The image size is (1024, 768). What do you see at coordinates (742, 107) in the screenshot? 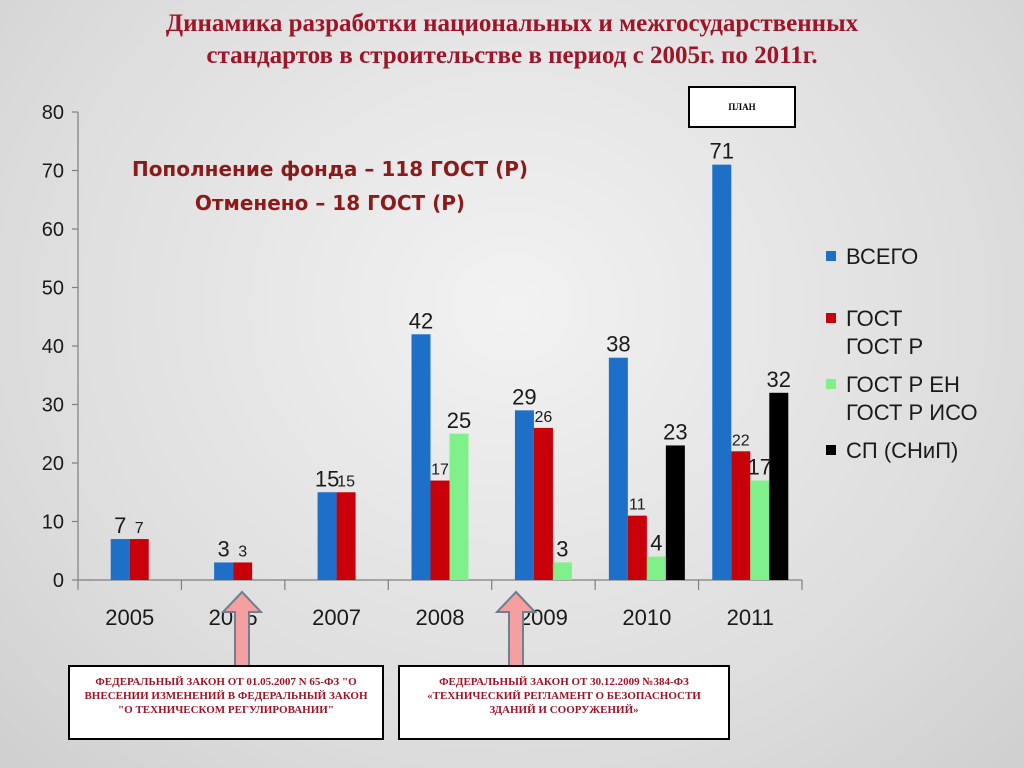
I see `plan-label: ПЛАН` at bounding box center [742, 107].